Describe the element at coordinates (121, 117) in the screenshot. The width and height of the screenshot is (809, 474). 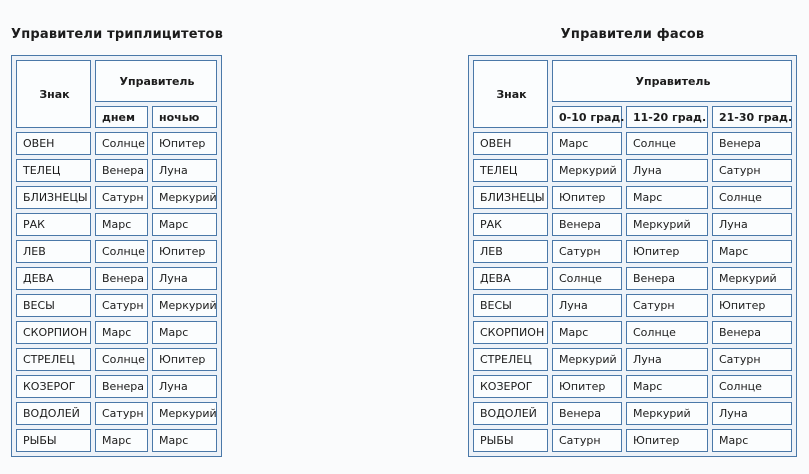
I see `subheader-day: днем` at that location.